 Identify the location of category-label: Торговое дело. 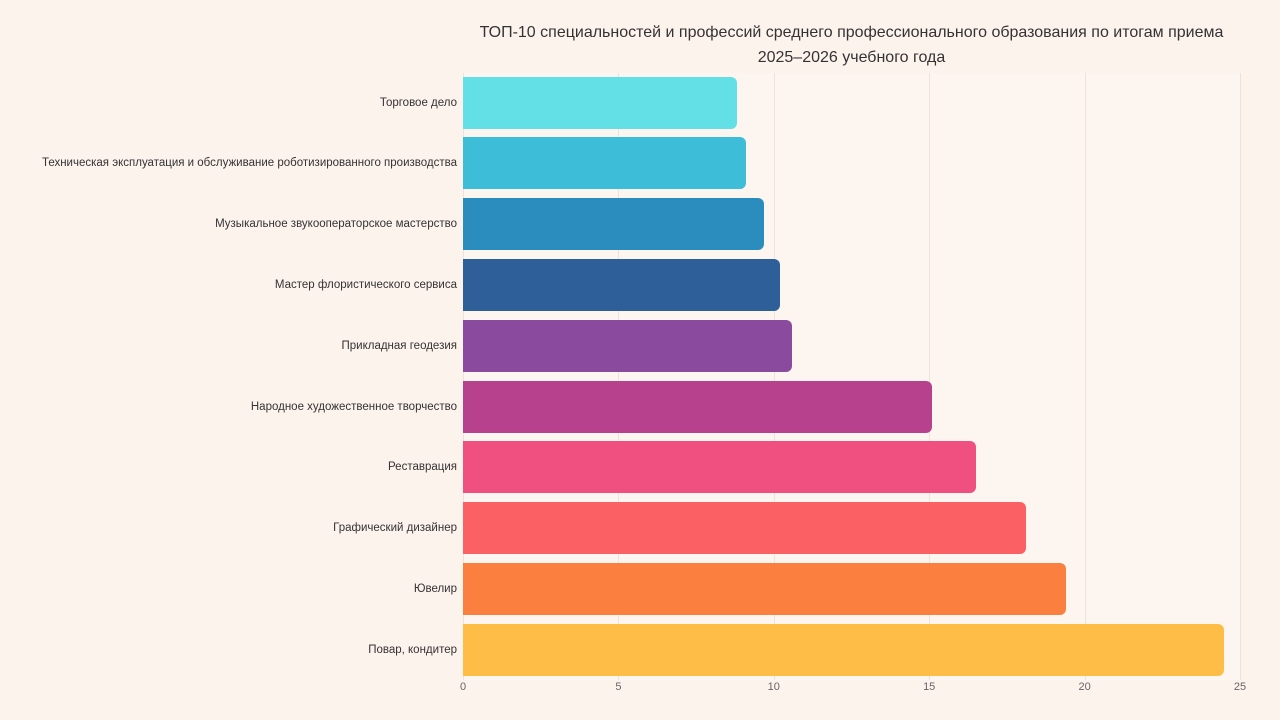
(418, 102).